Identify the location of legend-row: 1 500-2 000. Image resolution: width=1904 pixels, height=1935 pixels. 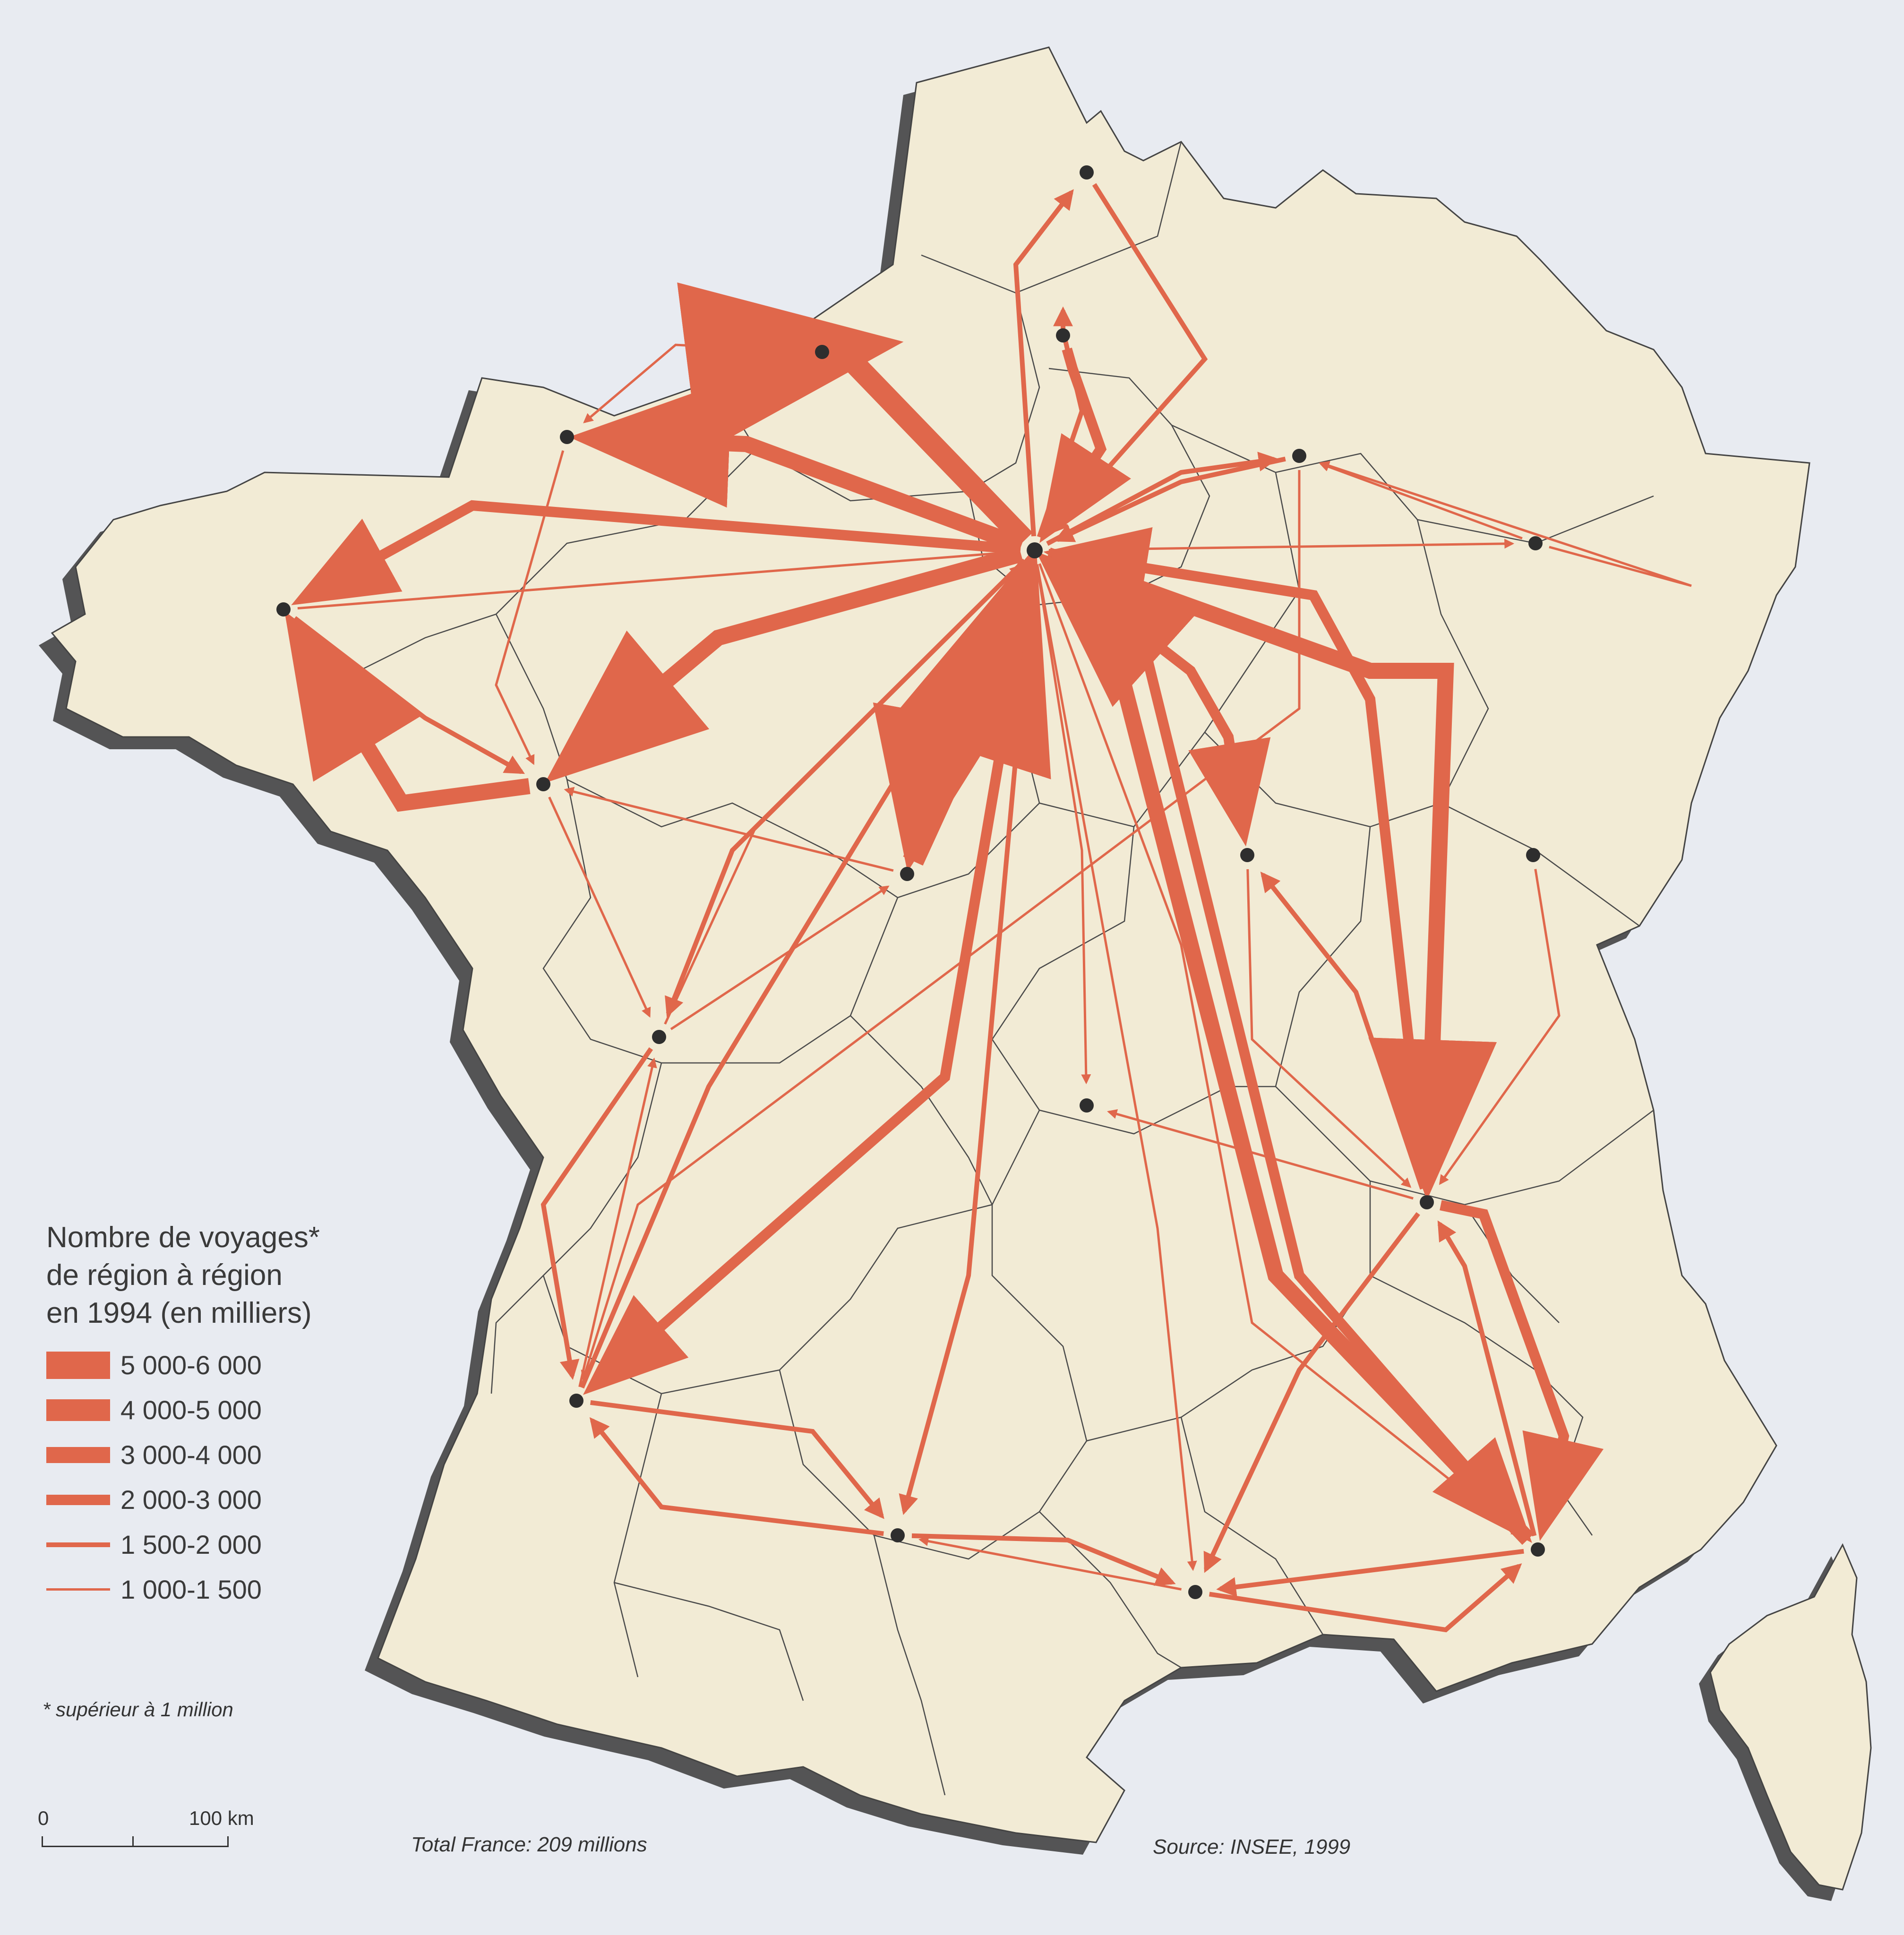
(212, 1544).